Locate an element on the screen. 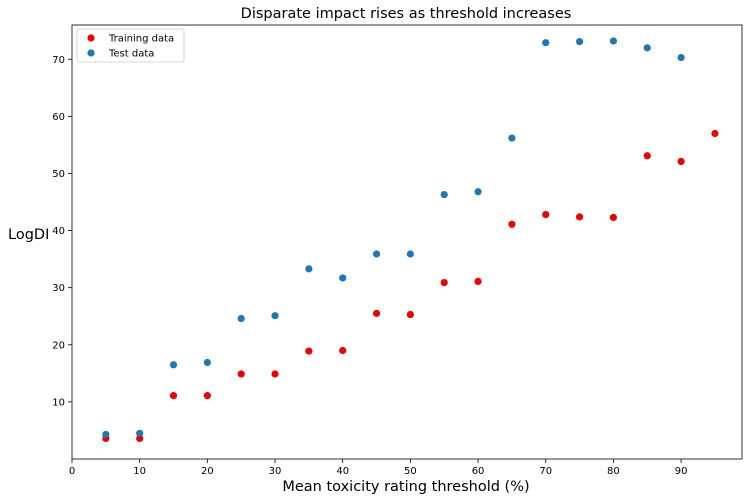 Image resolution: width=752 pixels, height=501 pixels. y-tick-label: 20 is located at coordinates (58, 345).